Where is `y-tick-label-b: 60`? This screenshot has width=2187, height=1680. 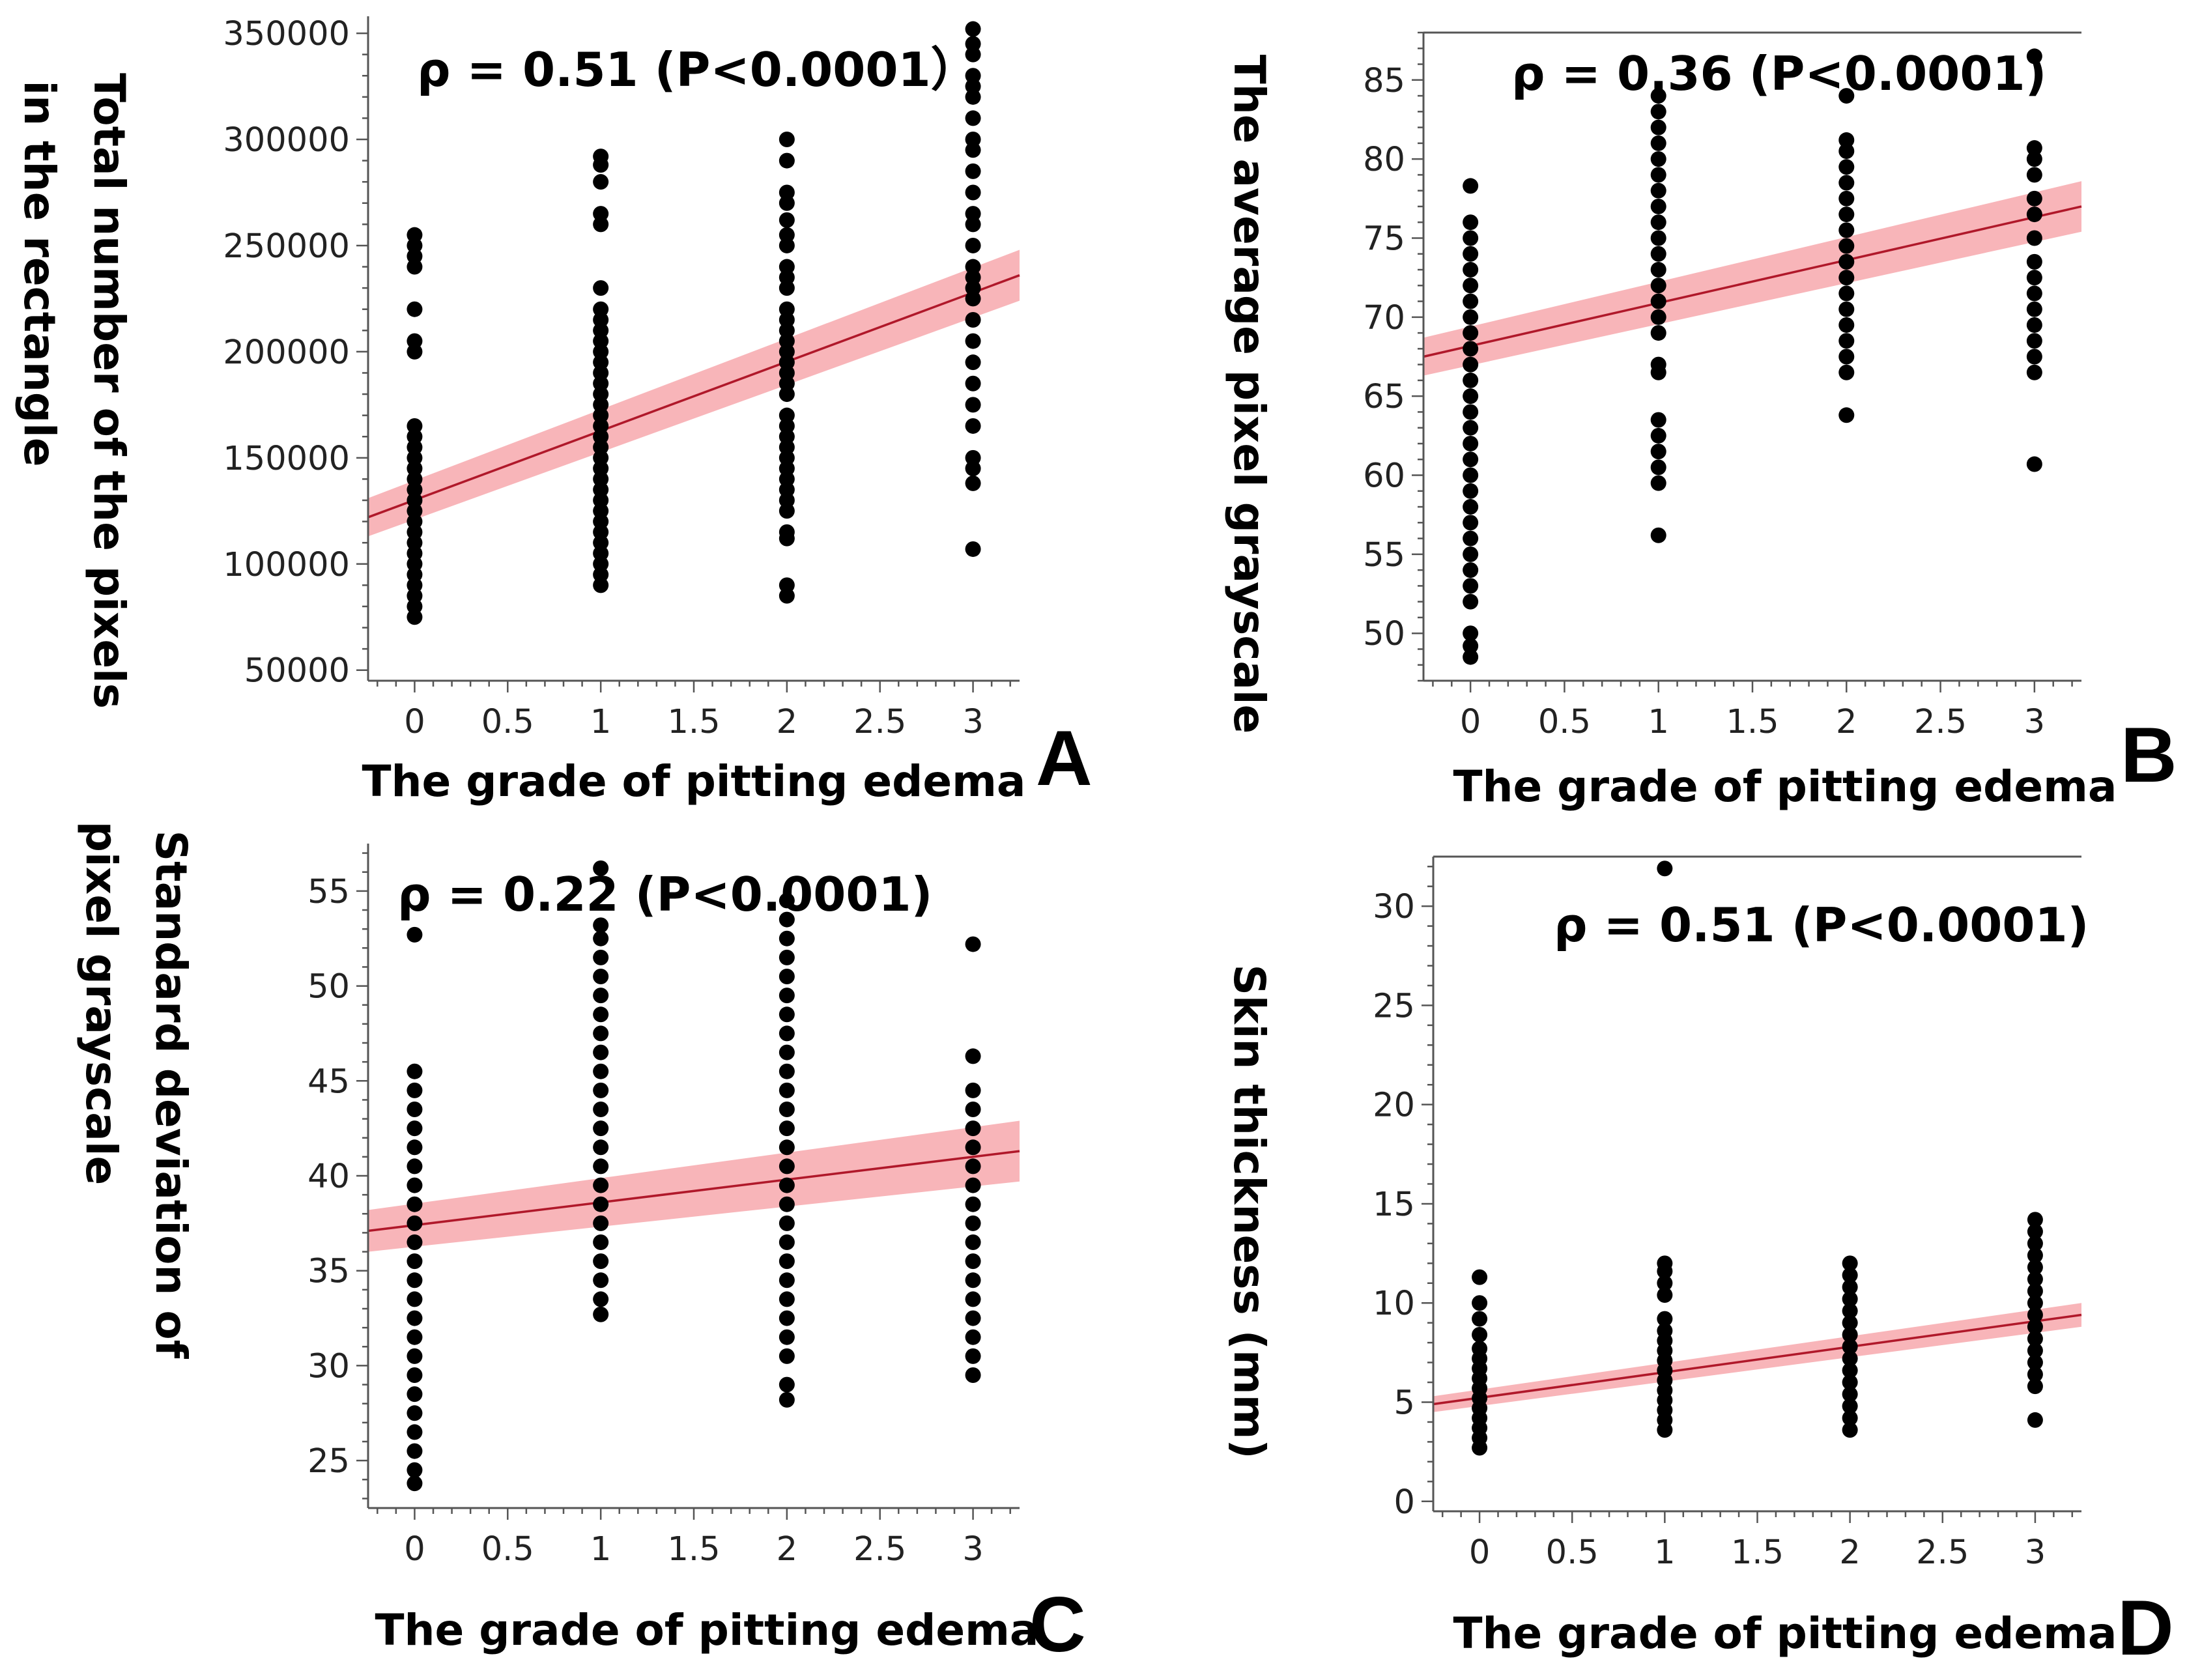 y-tick-label-b: 60 is located at coordinates (1384, 476).